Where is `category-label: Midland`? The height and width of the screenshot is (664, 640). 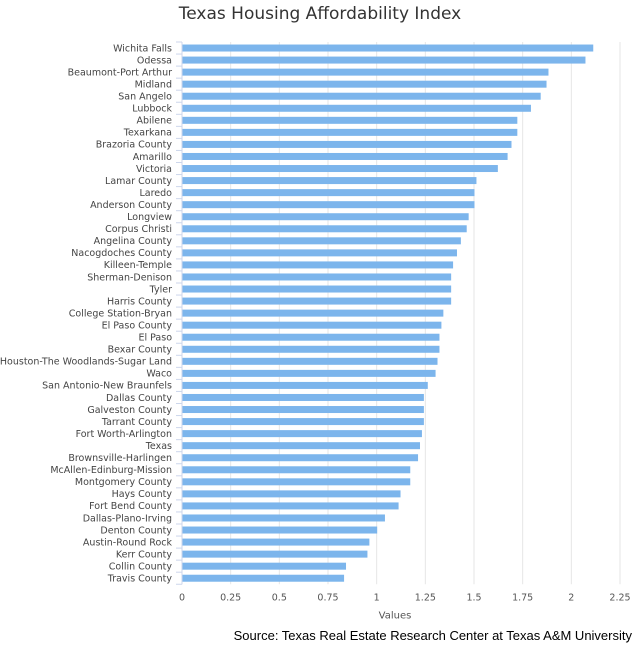
category-label: Midland is located at coordinates (153, 84).